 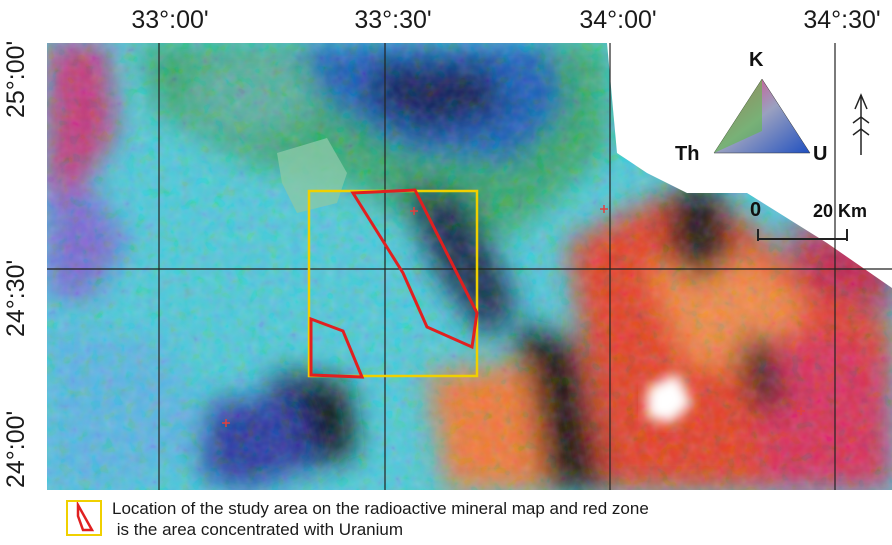 What do you see at coordinates (337, 347) in the screenshot?
I see `uranium-zone-south` at bounding box center [337, 347].